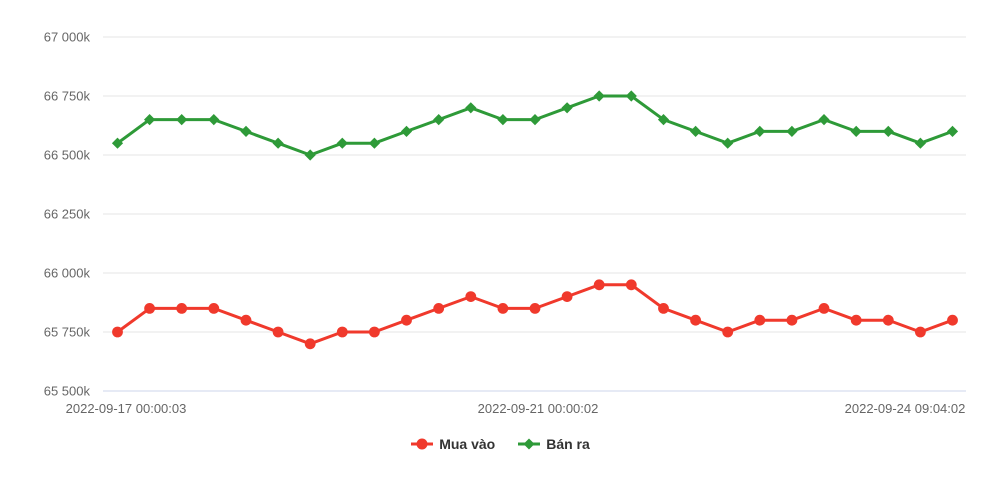 Image resolution: width=1000 pixels, height=485 pixels. I want to click on legend: Mua vào Bán ra, so click(500, 444).